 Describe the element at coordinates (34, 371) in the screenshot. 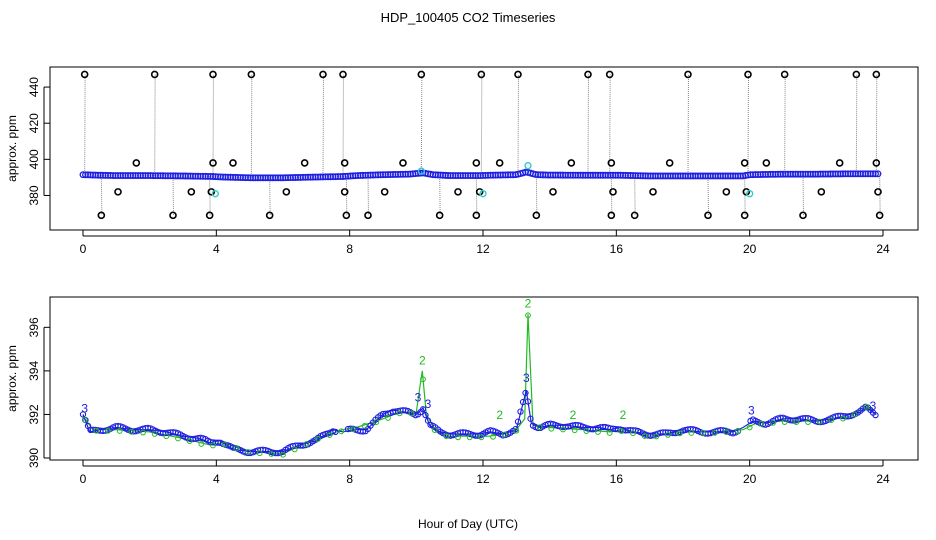

I see `y-tick-label: 394` at that location.